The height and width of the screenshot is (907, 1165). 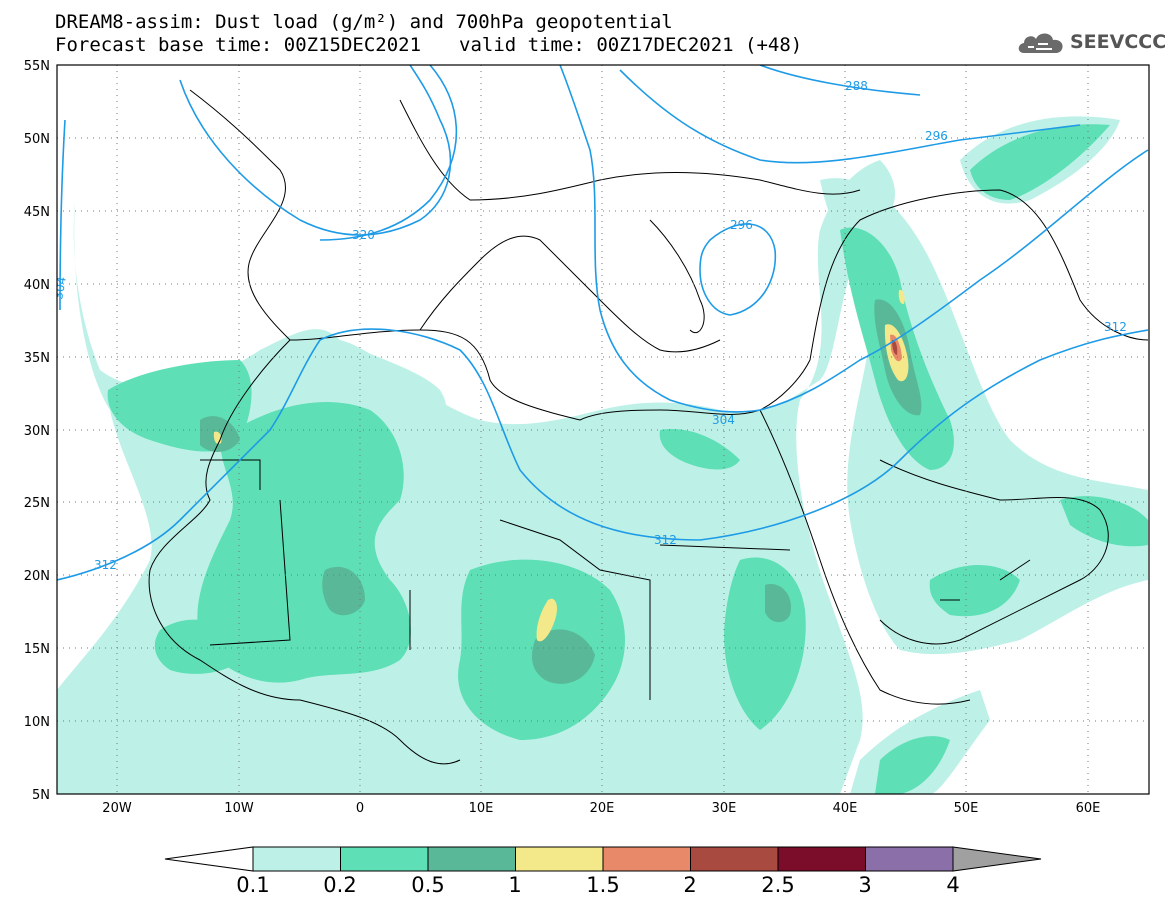 I want to click on lon-tick-label: 20E, so click(x=602, y=808).